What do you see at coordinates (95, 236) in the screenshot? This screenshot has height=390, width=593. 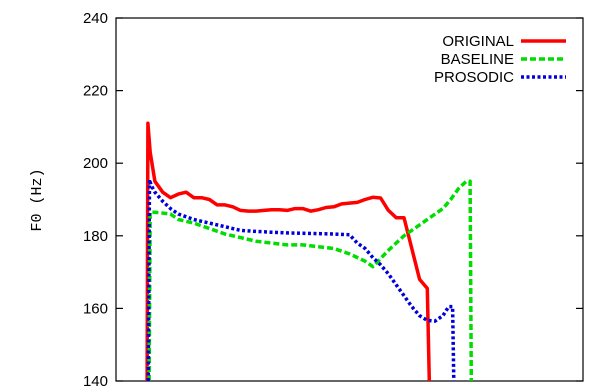 I see `y-tick-label: 180` at bounding box center [95, 236].